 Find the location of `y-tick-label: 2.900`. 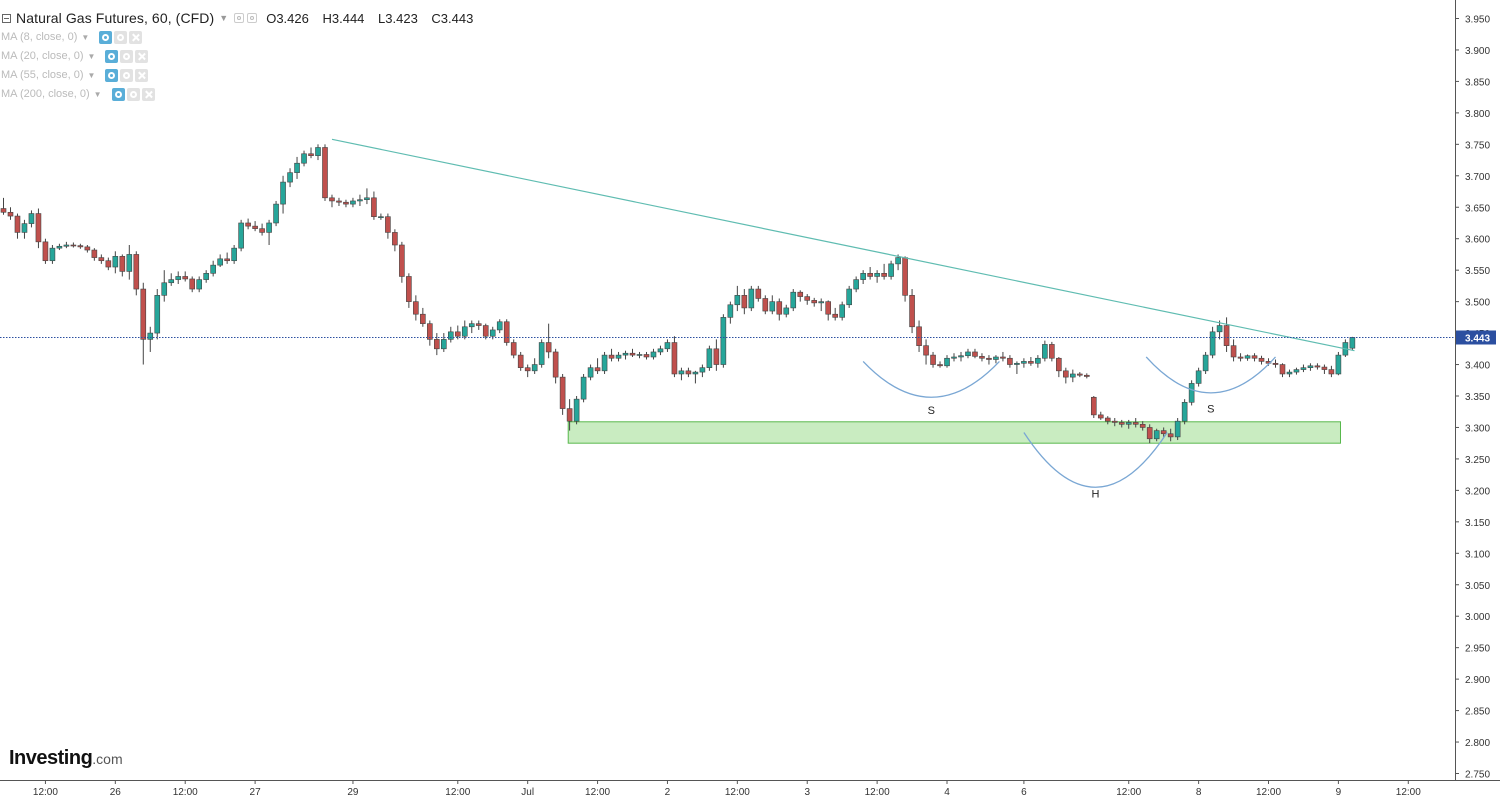

y-tick-label: 2.900 is located at coordinates (1477, 680).